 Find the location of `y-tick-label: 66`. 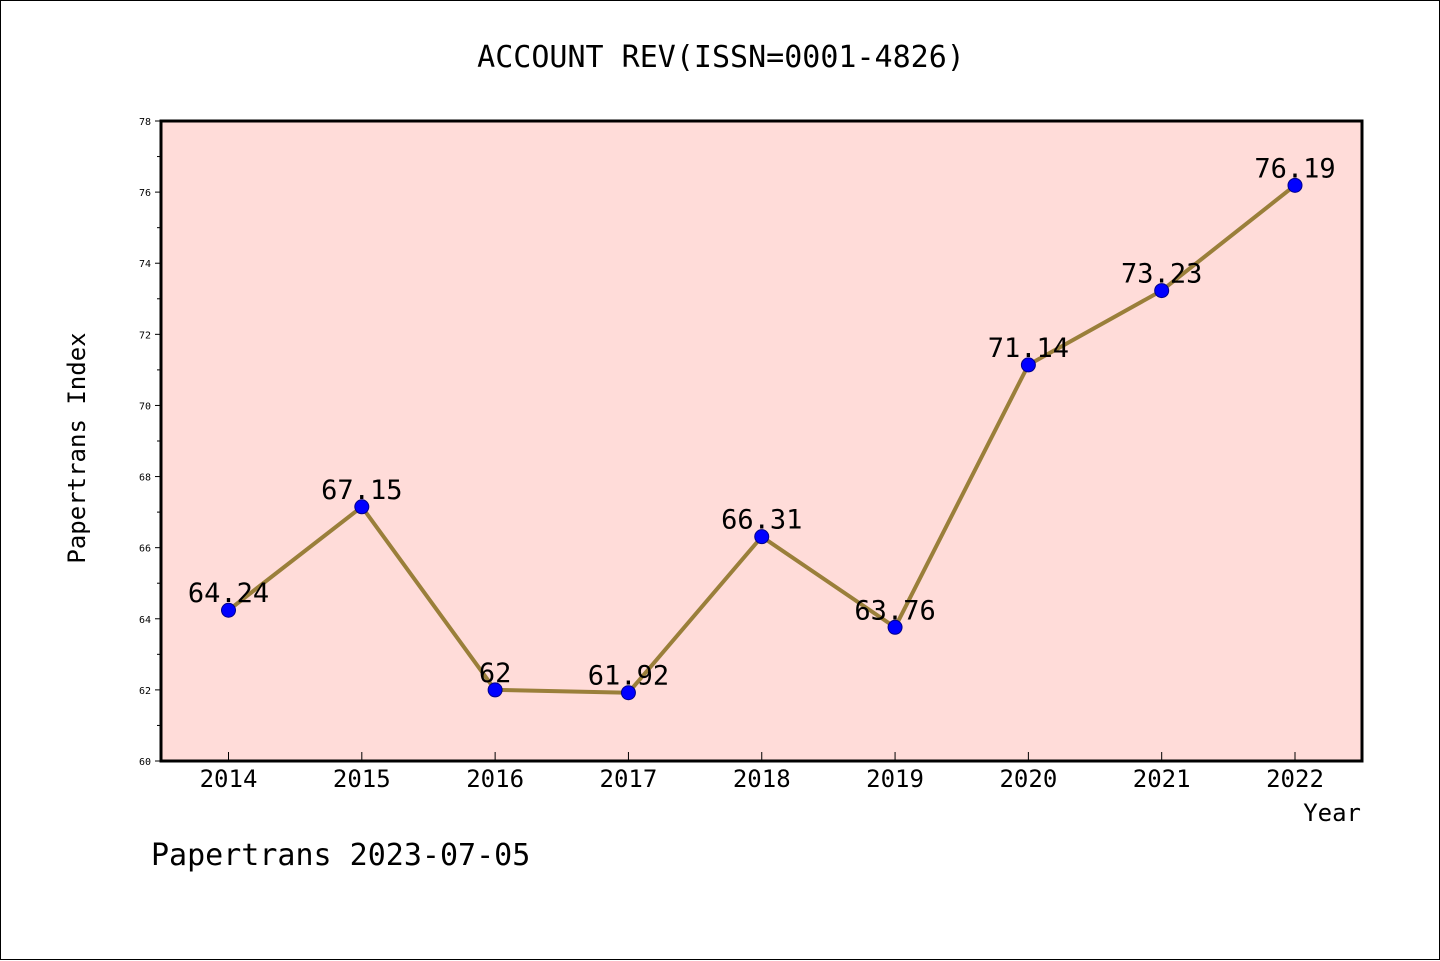

y-tick-label: 66 is located at coordinates (145, 549).